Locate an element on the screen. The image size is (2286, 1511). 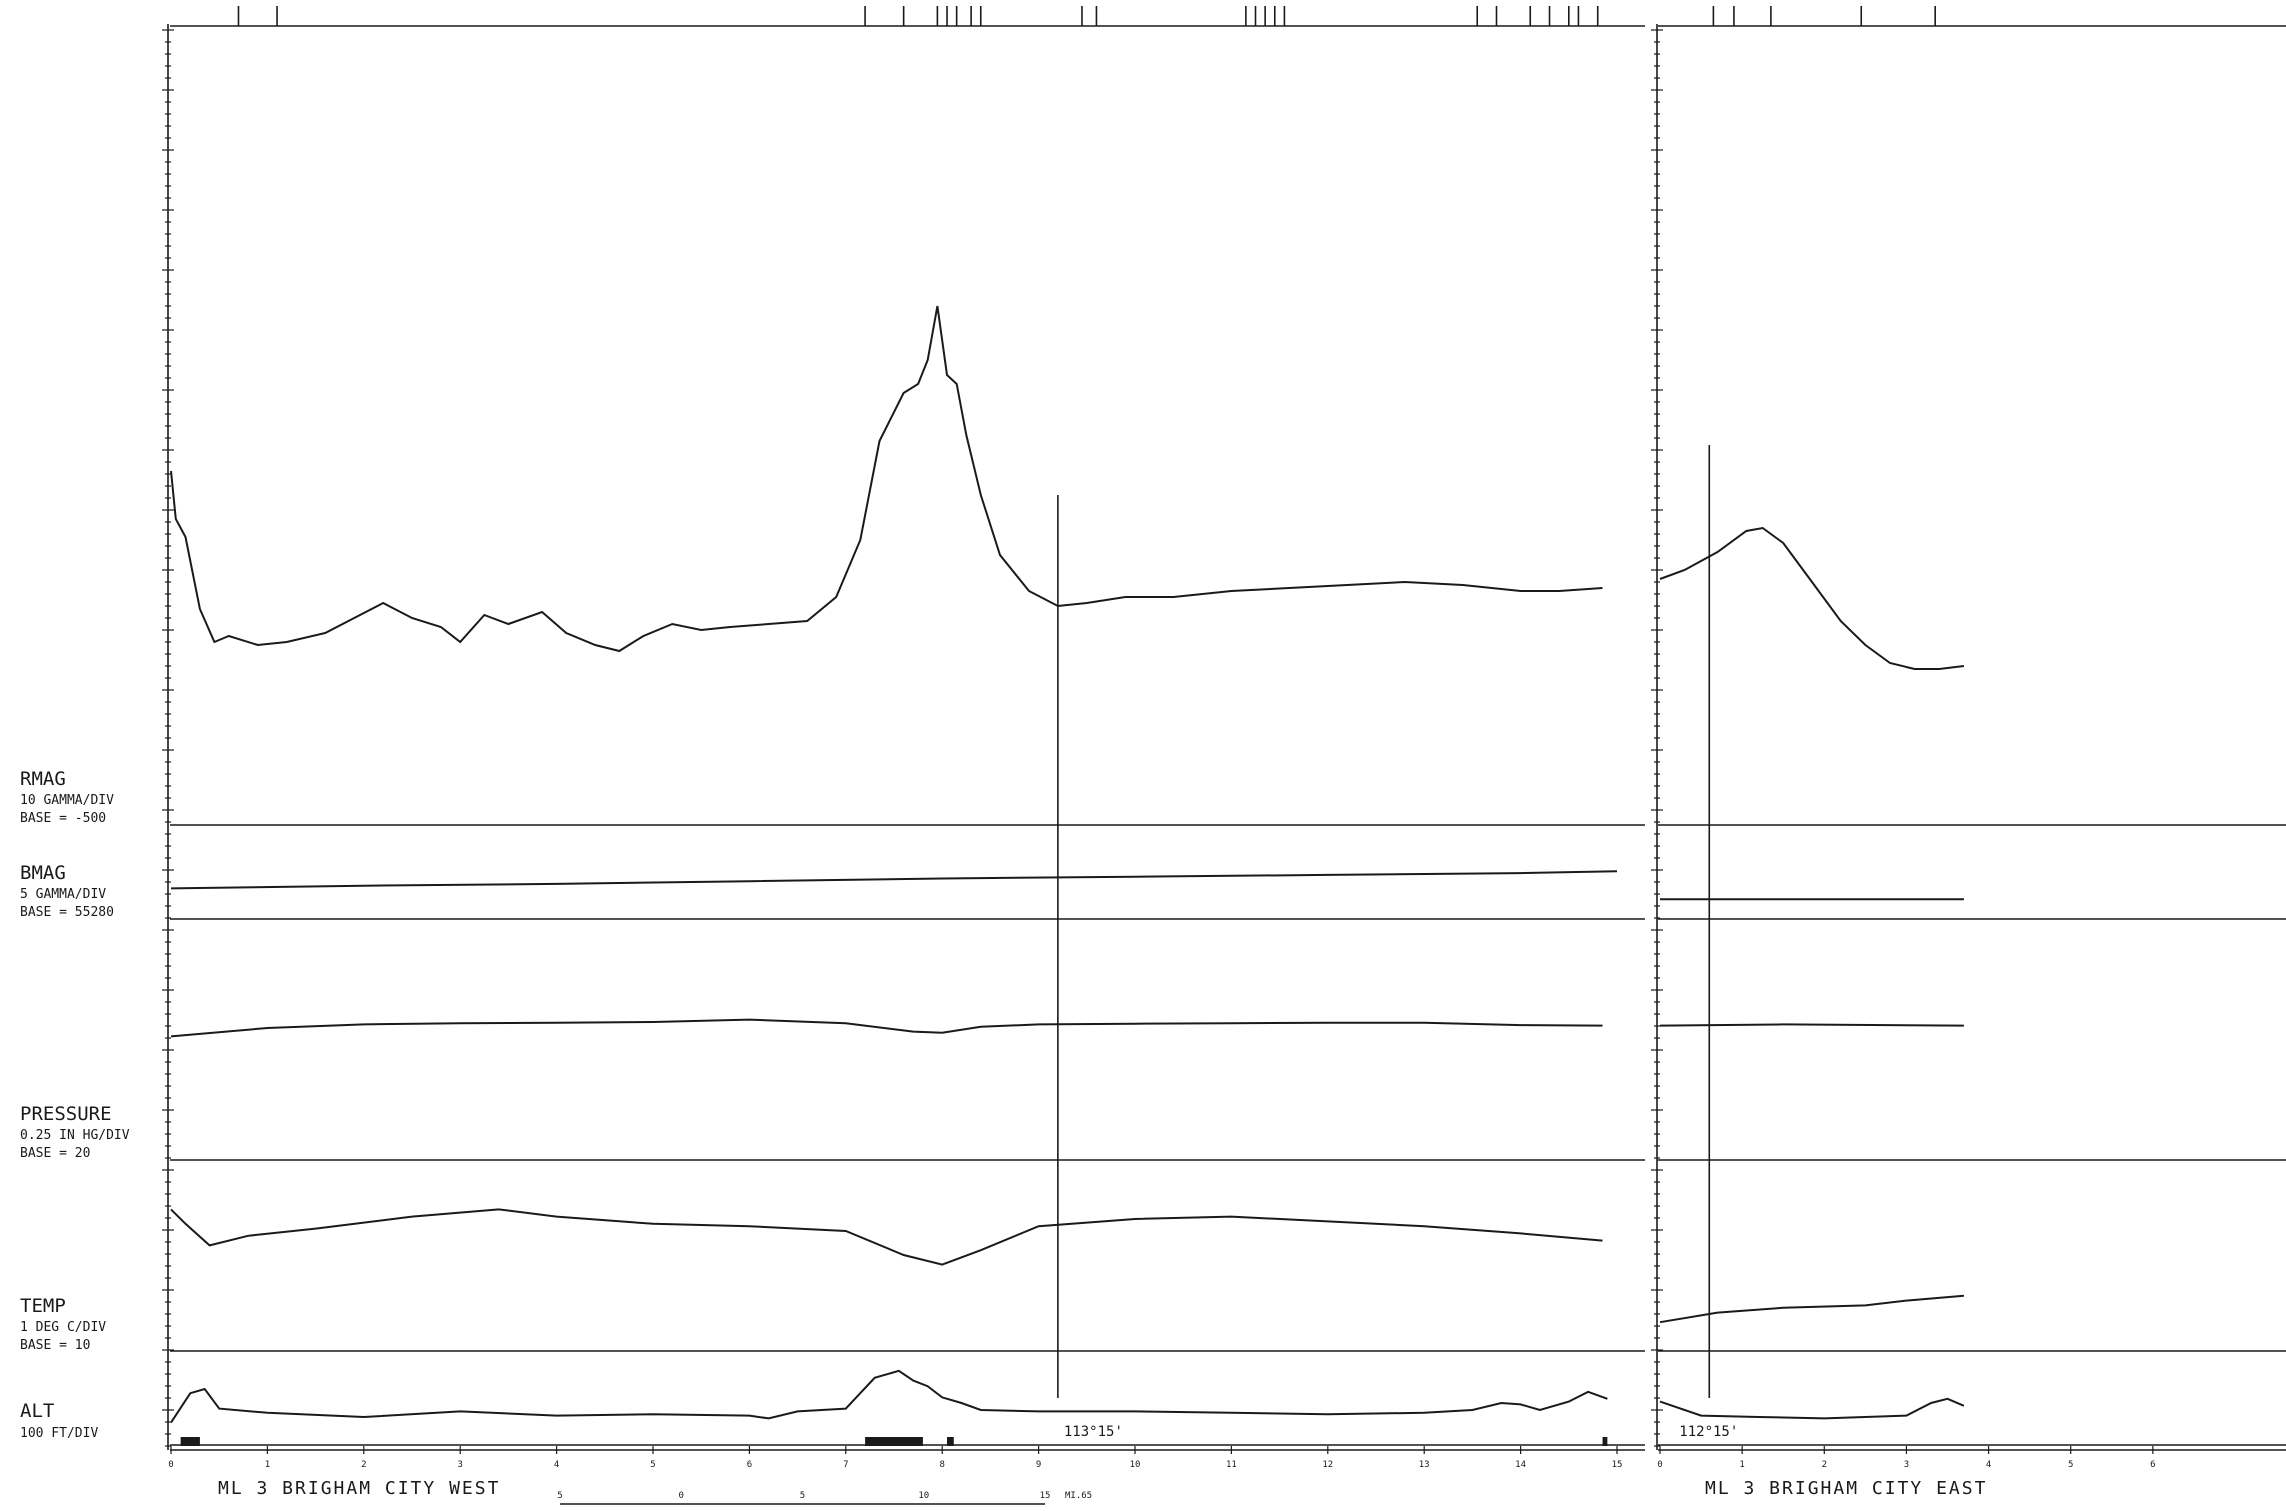
pressure-trace-east is located at coordinates (1811, 1025).